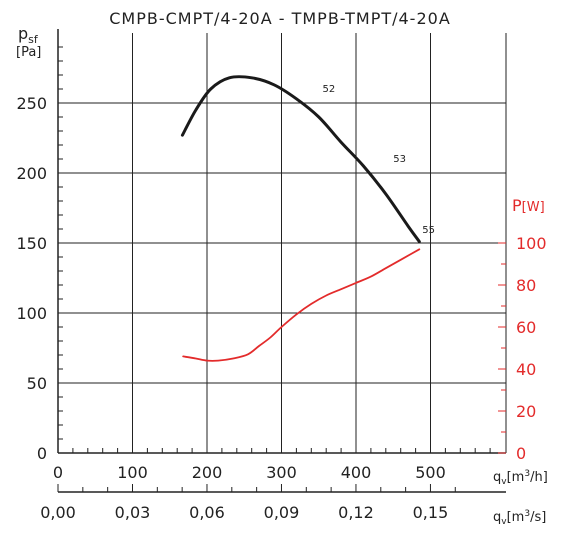 Image resolution: width=567 pixels, height=533 pixels. Describe the element at coordinates (521, 453) in the screenshot. I see `right-tick-label: 0` at that location.